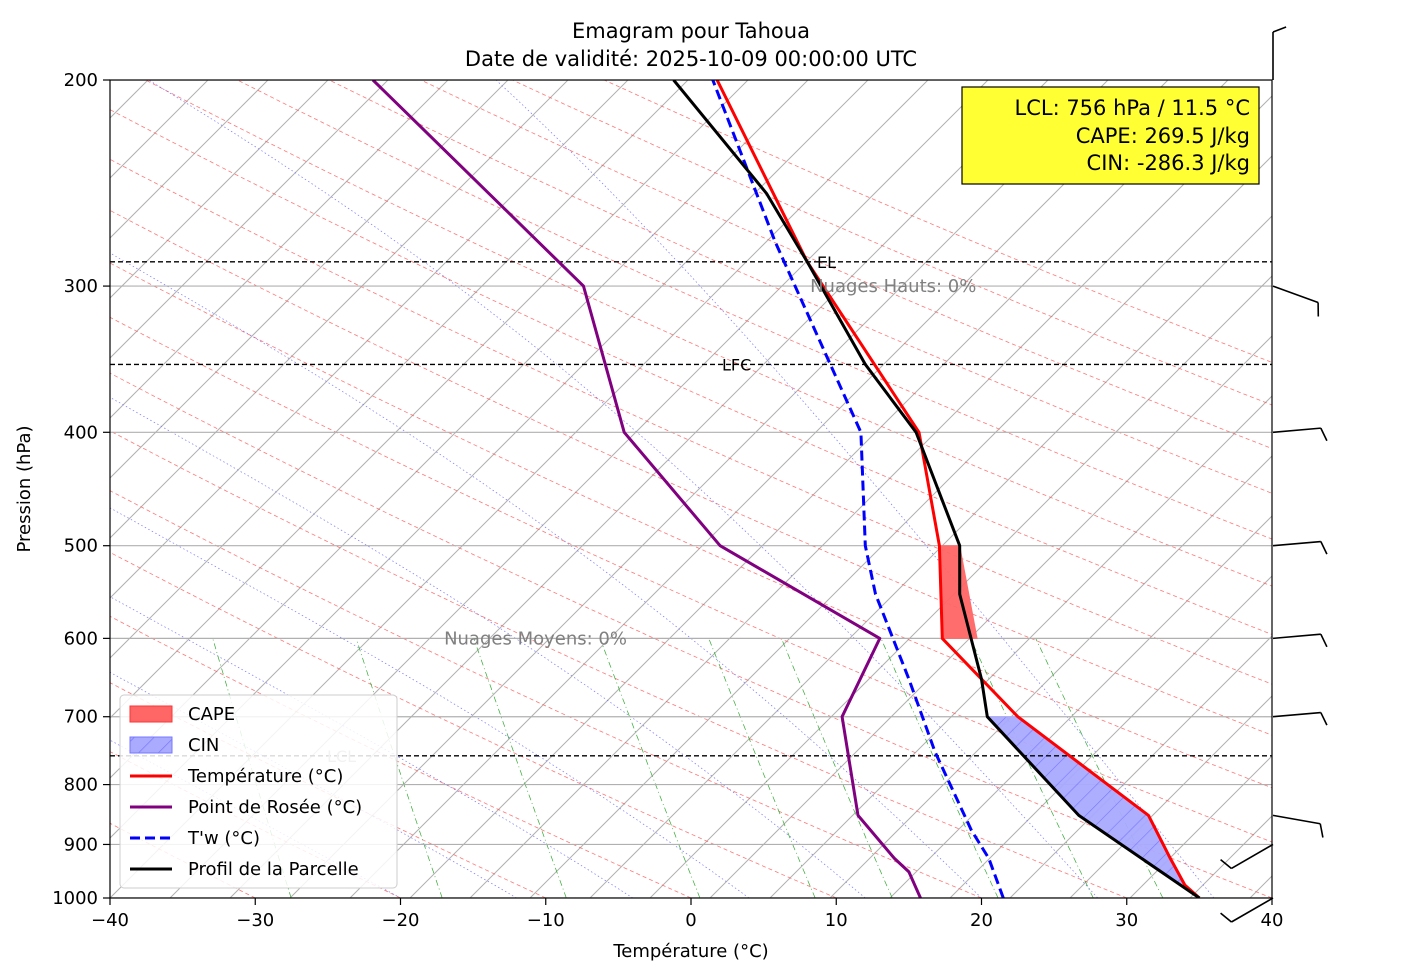 This screenshot has width=1404, height=978. Describe the element at coordinates (535, 638) in the screenshot. I see `cloud-annotation: Nuages Moyens: 0%` at that location.